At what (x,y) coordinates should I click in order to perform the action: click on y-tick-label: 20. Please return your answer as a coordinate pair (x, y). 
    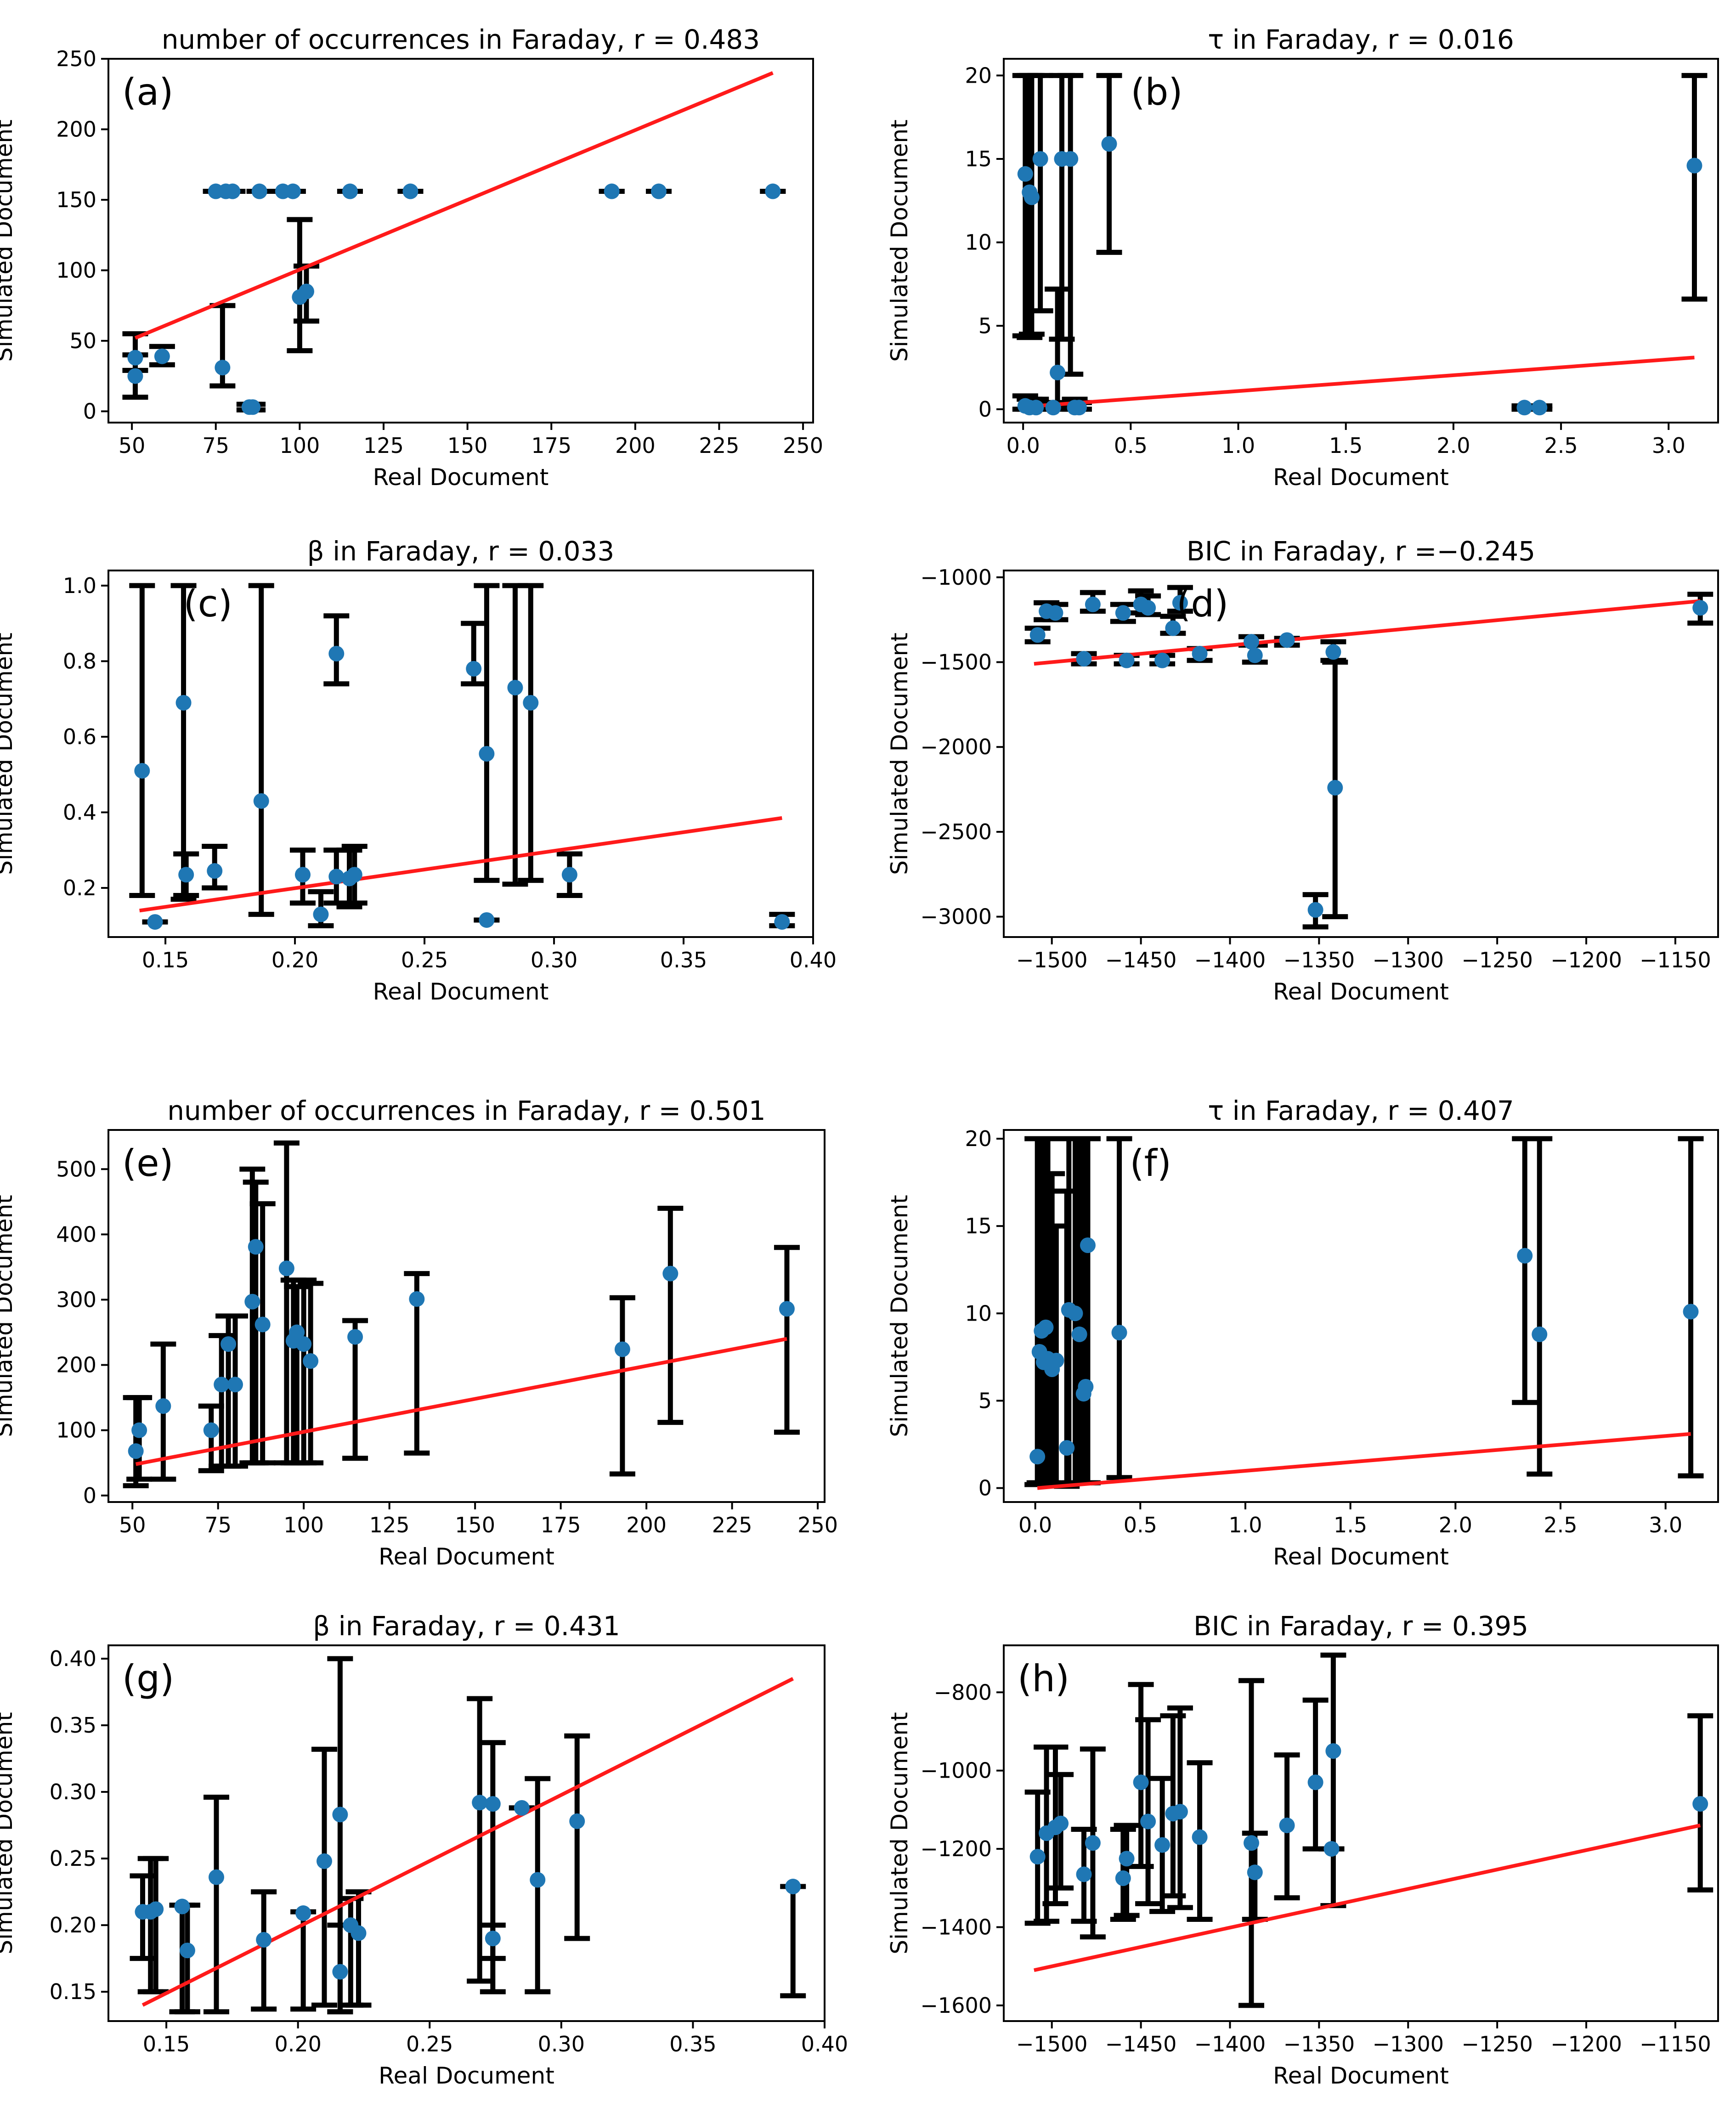
    Looking at the image, I should click on (978, 1138).